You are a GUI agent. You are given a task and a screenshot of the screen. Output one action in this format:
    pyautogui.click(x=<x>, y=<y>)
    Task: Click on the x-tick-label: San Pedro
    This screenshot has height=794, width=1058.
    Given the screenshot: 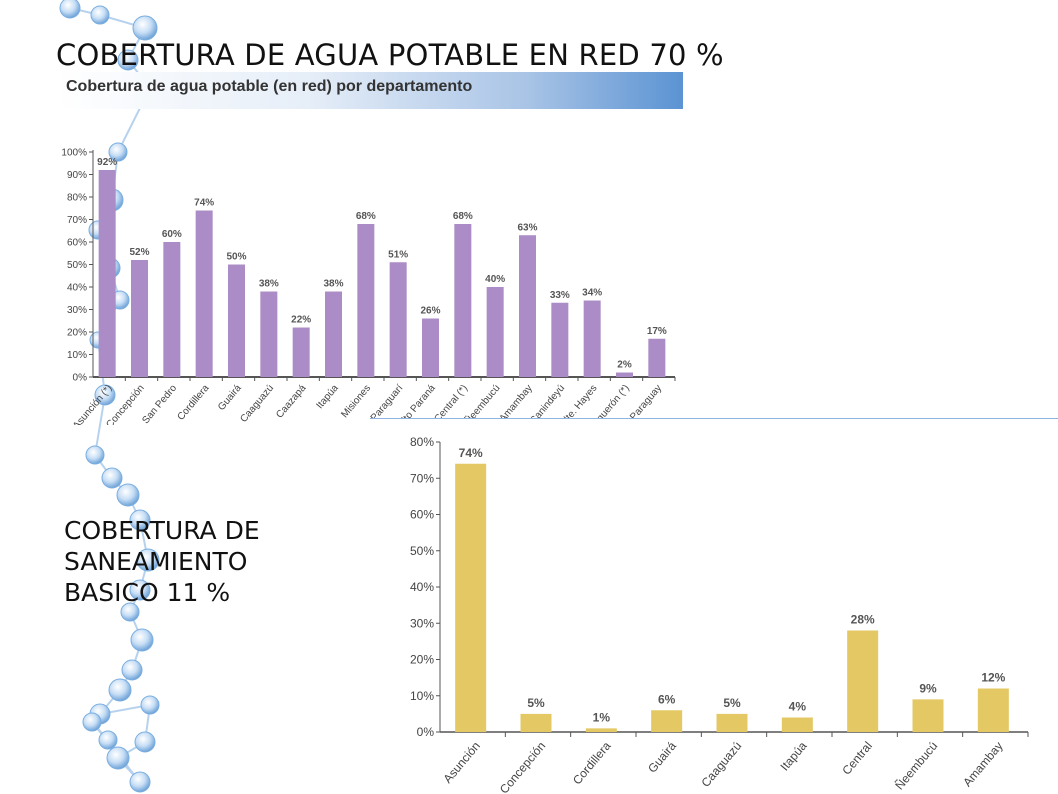 What is the action you would take?
    pyautogui.click(x=159, y=404)
    